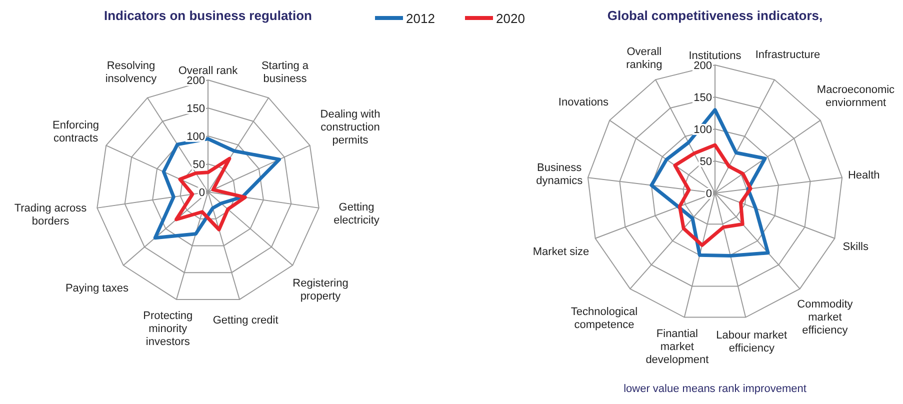  I want to click on spoke-label: Finantial market development, so click(677, 347).